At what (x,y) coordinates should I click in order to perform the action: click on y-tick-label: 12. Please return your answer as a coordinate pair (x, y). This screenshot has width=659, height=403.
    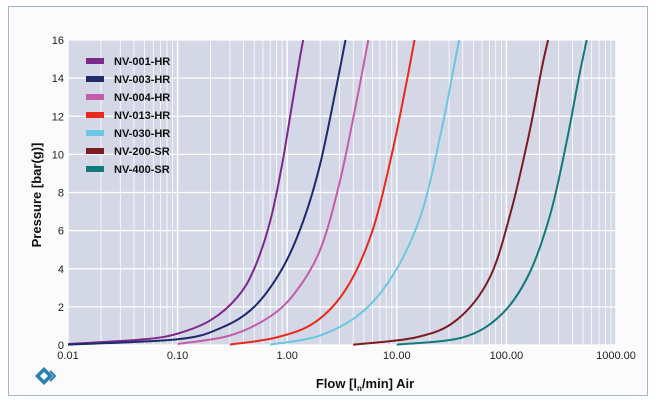
    Looking at the image, I should click on (58, 117).